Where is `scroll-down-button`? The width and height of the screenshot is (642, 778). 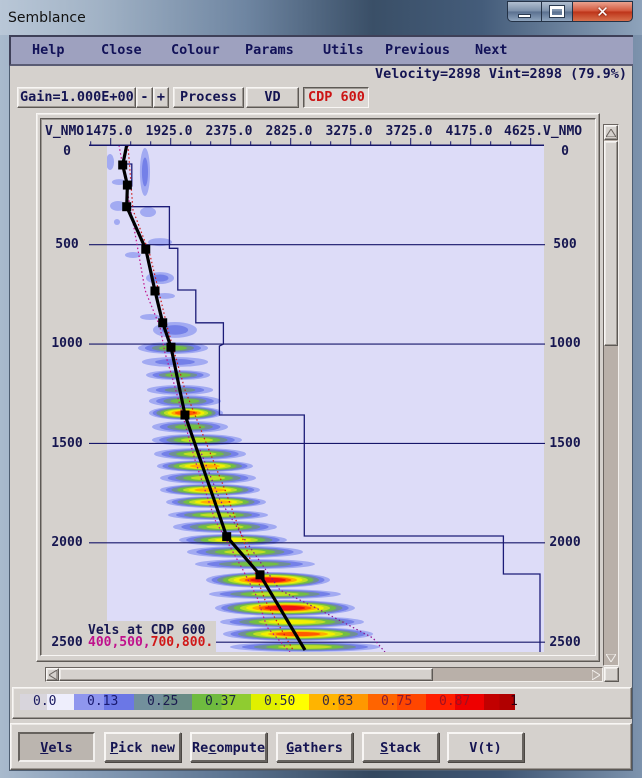
scroll-down-button is located at coordinates (611, 657).